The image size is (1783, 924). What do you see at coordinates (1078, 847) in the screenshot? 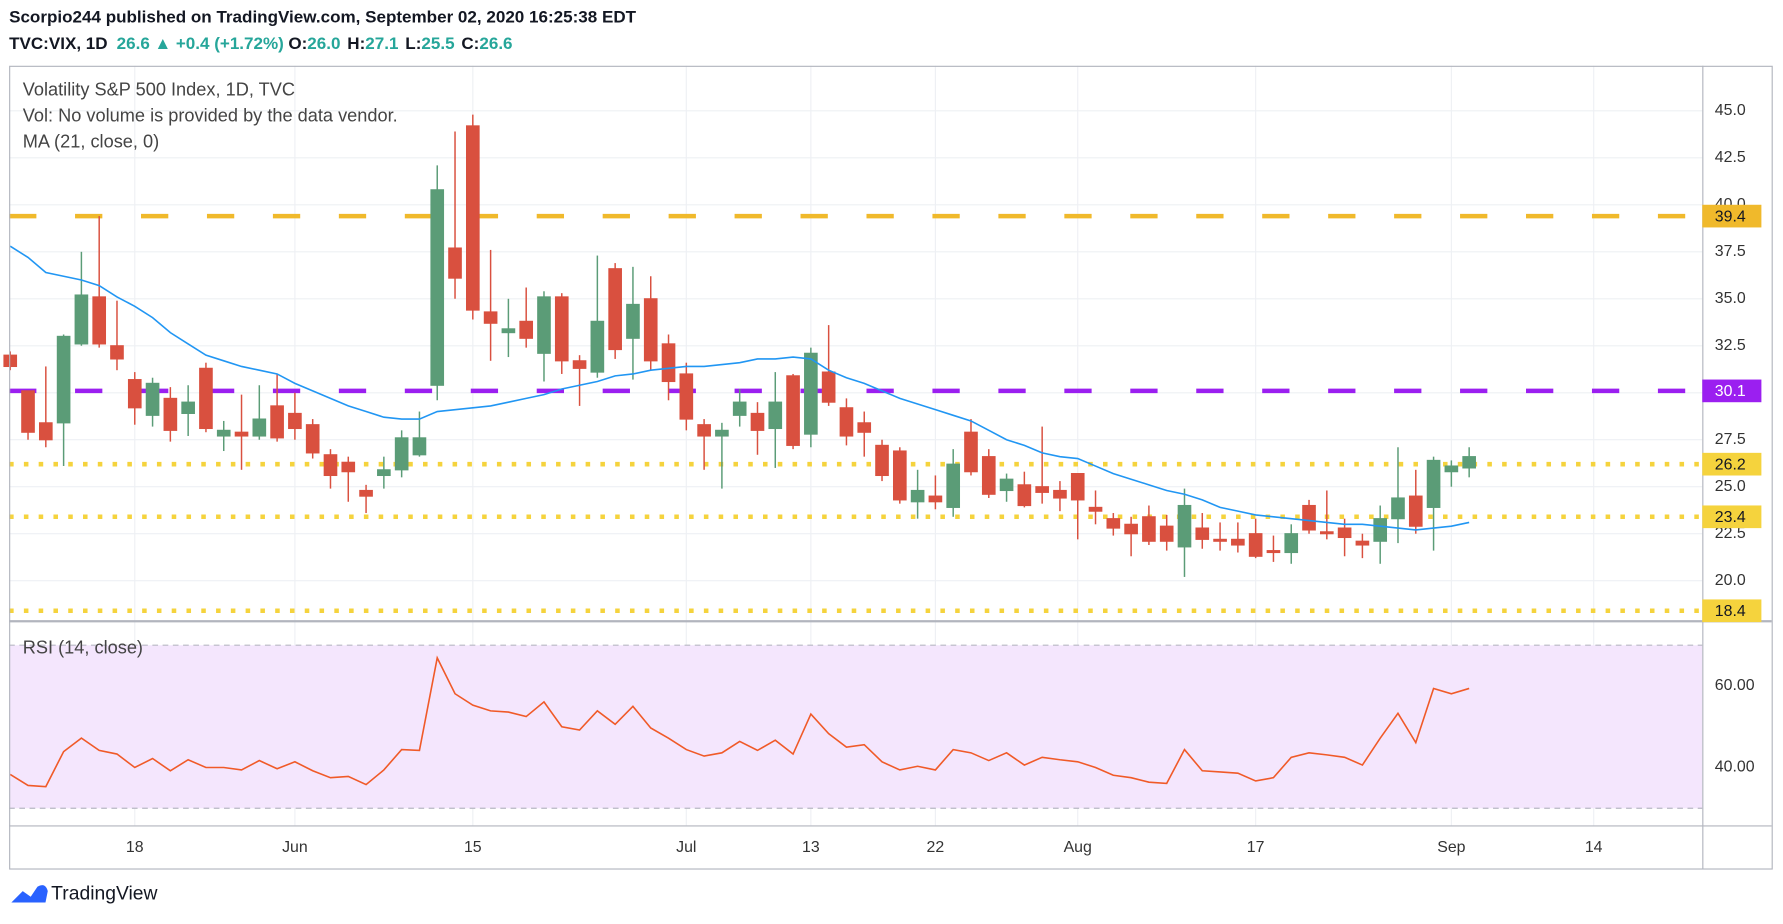
I see `x-tick-label: Aug` at bounding box center [1078, 847].